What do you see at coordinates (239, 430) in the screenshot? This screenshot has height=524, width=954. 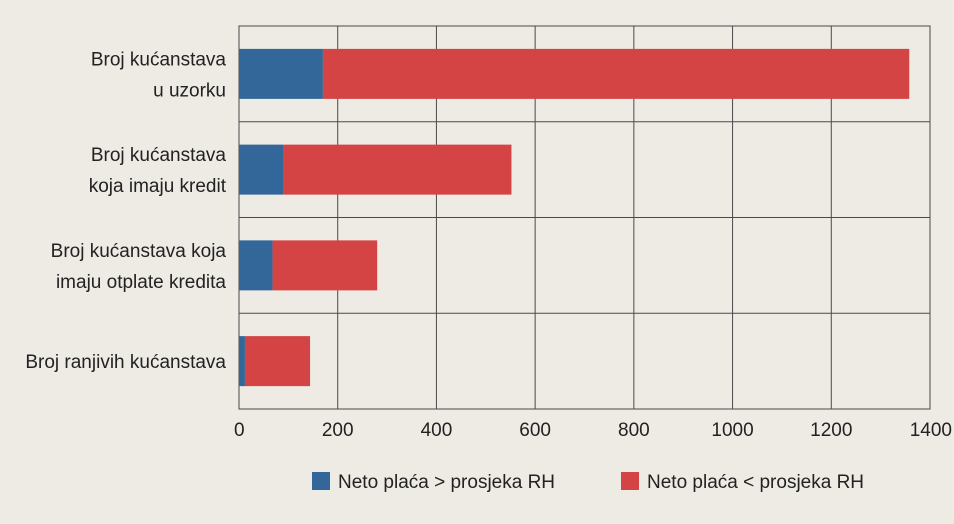 I see `x-tick-label: 0` at bounding box center [239, 430].